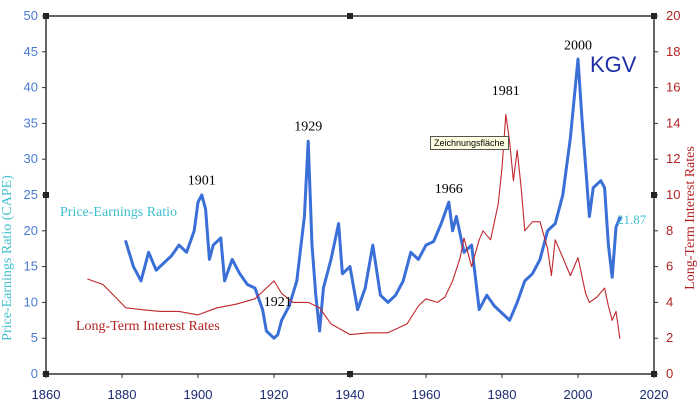  I want to click on right-tick-label: 10, so click(673, 194).